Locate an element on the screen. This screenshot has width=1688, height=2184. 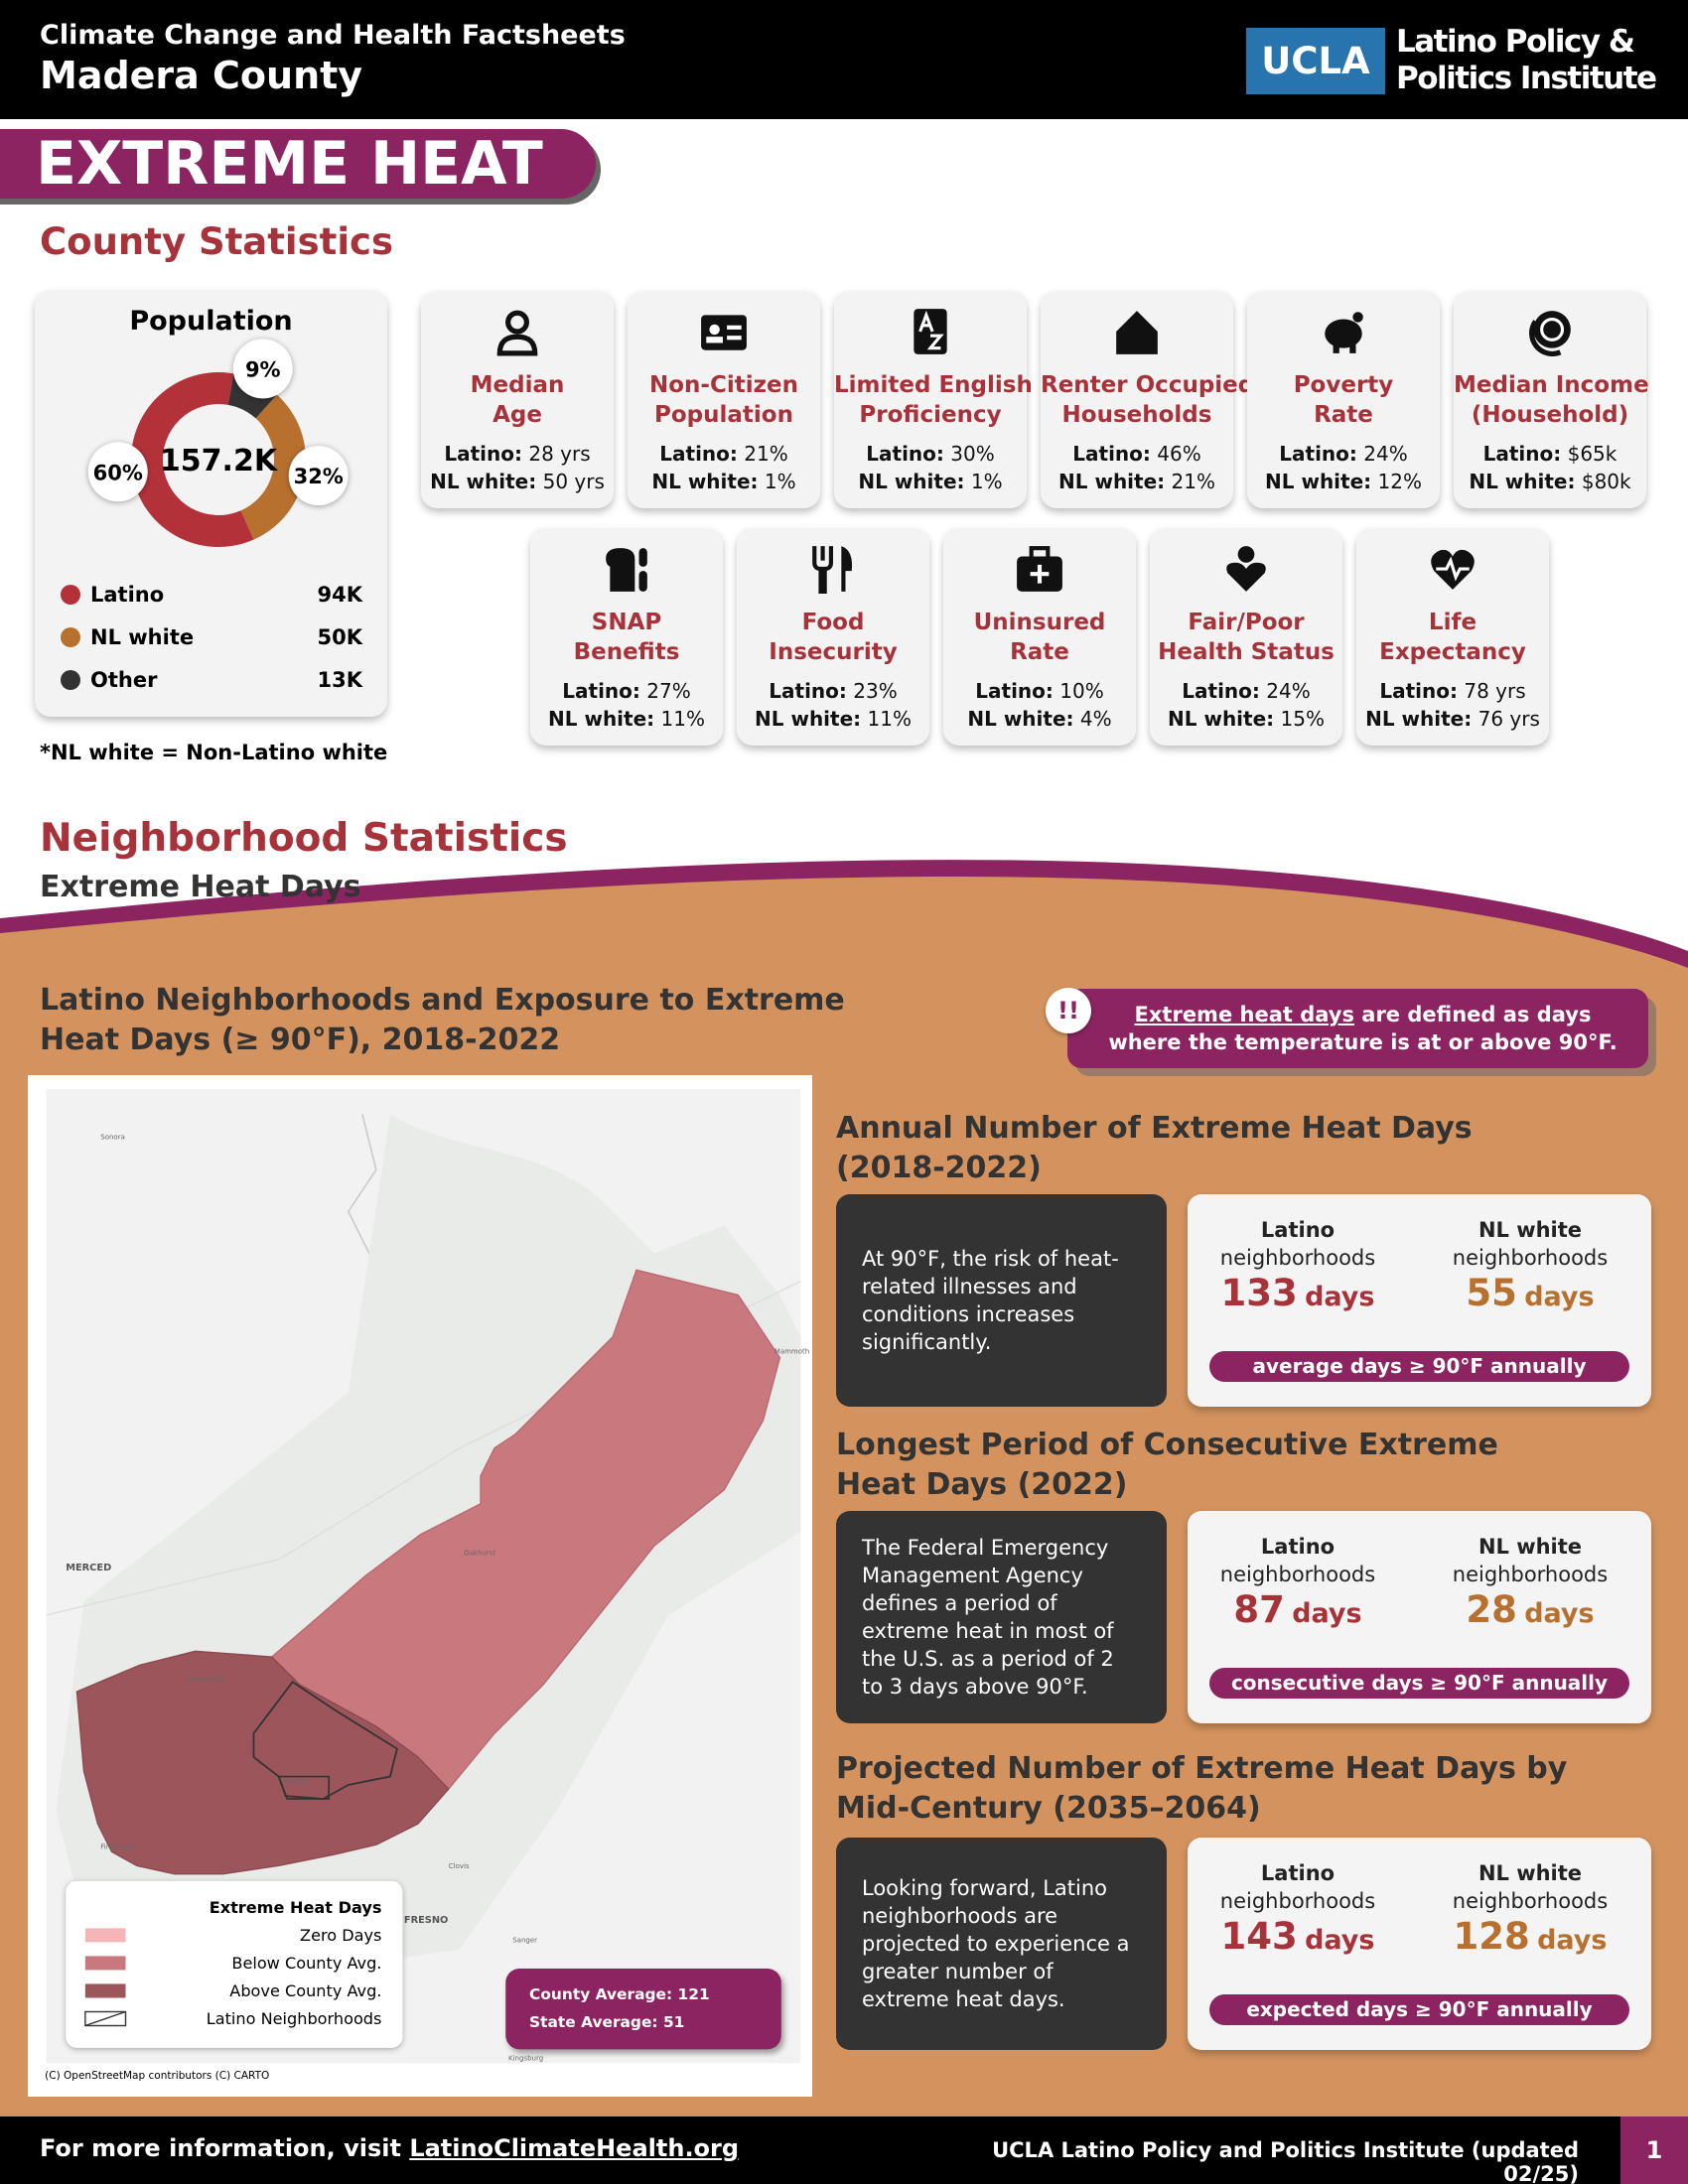
county-name: Madera County is located at coordinates (201, 75).